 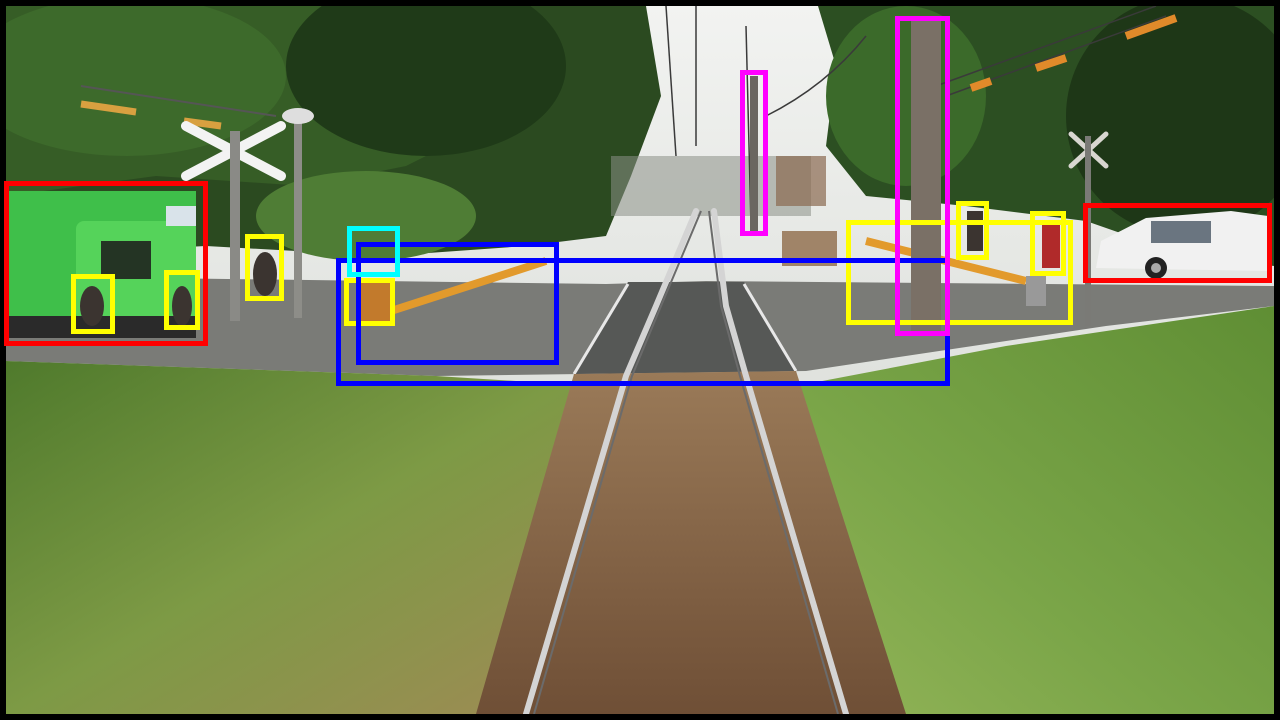 I want to click on car, so click(x=1182, y=245).